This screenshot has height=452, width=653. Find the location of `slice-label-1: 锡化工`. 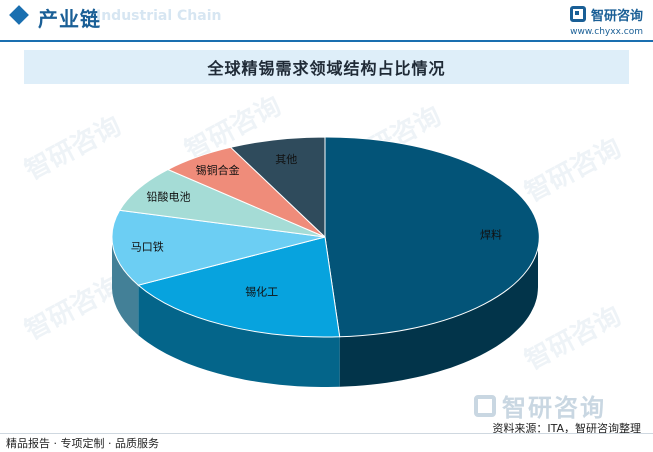

slice-label-1: 锡化工 is located at coordinates (261, 291).